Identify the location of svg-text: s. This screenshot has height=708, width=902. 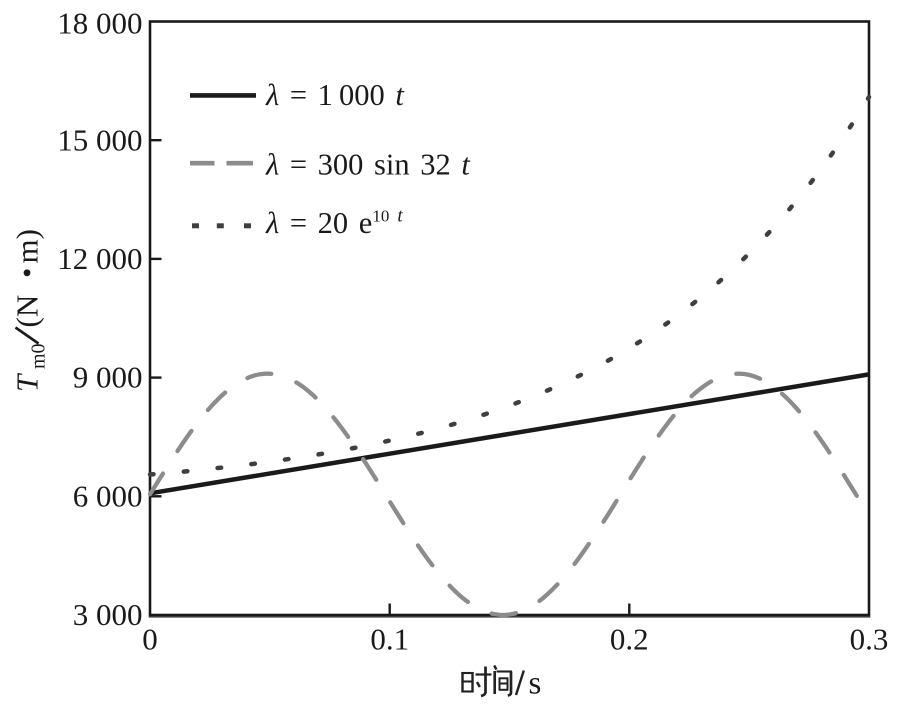
(535, 684).